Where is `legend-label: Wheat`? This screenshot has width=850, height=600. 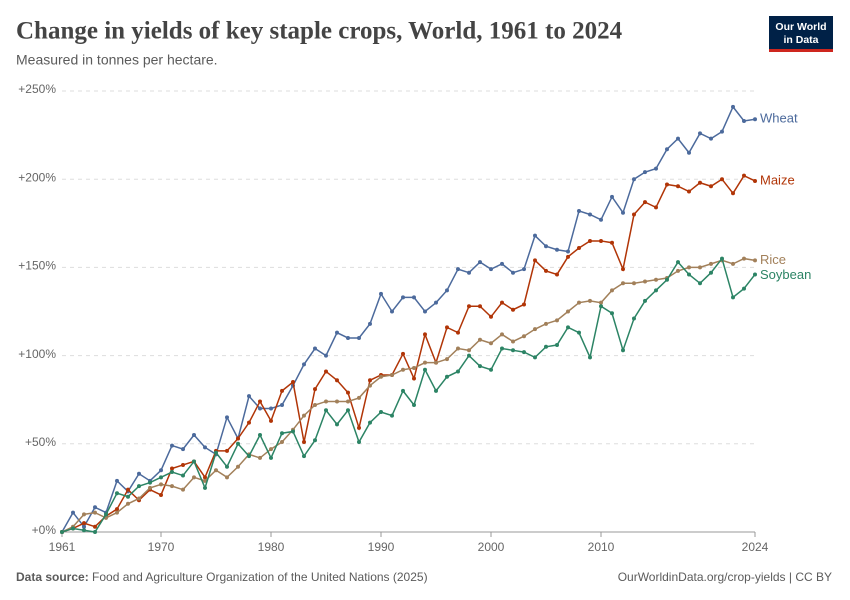
legend-label: Wheat is located at coordinates (779, 118).